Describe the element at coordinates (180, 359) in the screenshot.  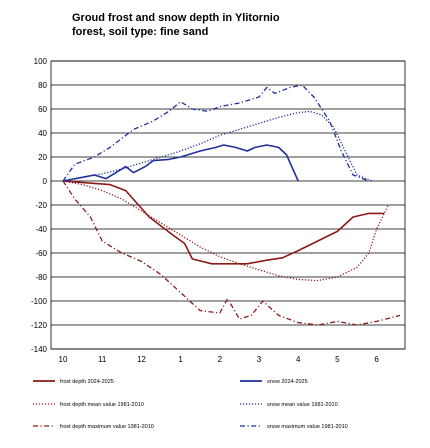
I see `x-tick-label: 1` at that location.